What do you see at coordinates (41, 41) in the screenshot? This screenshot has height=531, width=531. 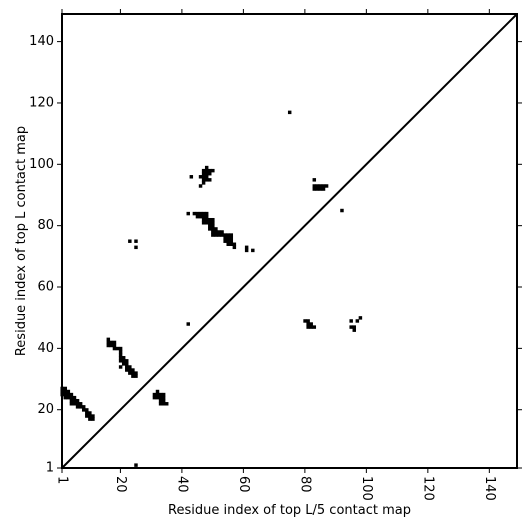 I see `y-tick-label: 140` at bounding box center [41, 41].